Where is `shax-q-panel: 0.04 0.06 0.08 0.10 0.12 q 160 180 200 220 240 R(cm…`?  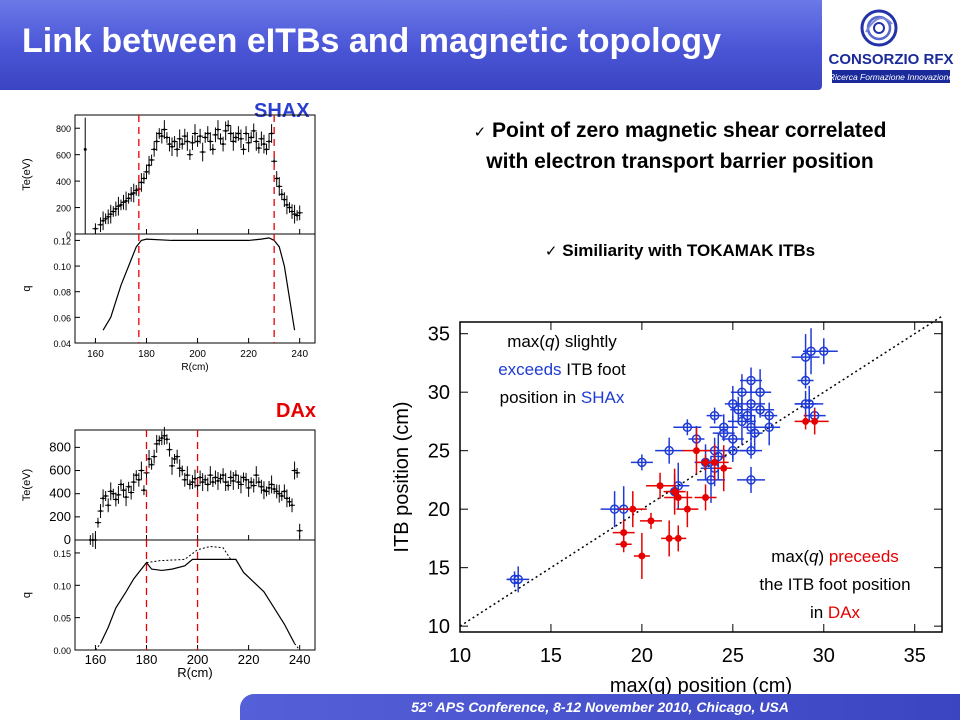
shax-q-panel: 0.04 0.06 0.08 0.10 0.12 q 160 180 200 220 240 R(cm… is located at coordinates (168, 303).